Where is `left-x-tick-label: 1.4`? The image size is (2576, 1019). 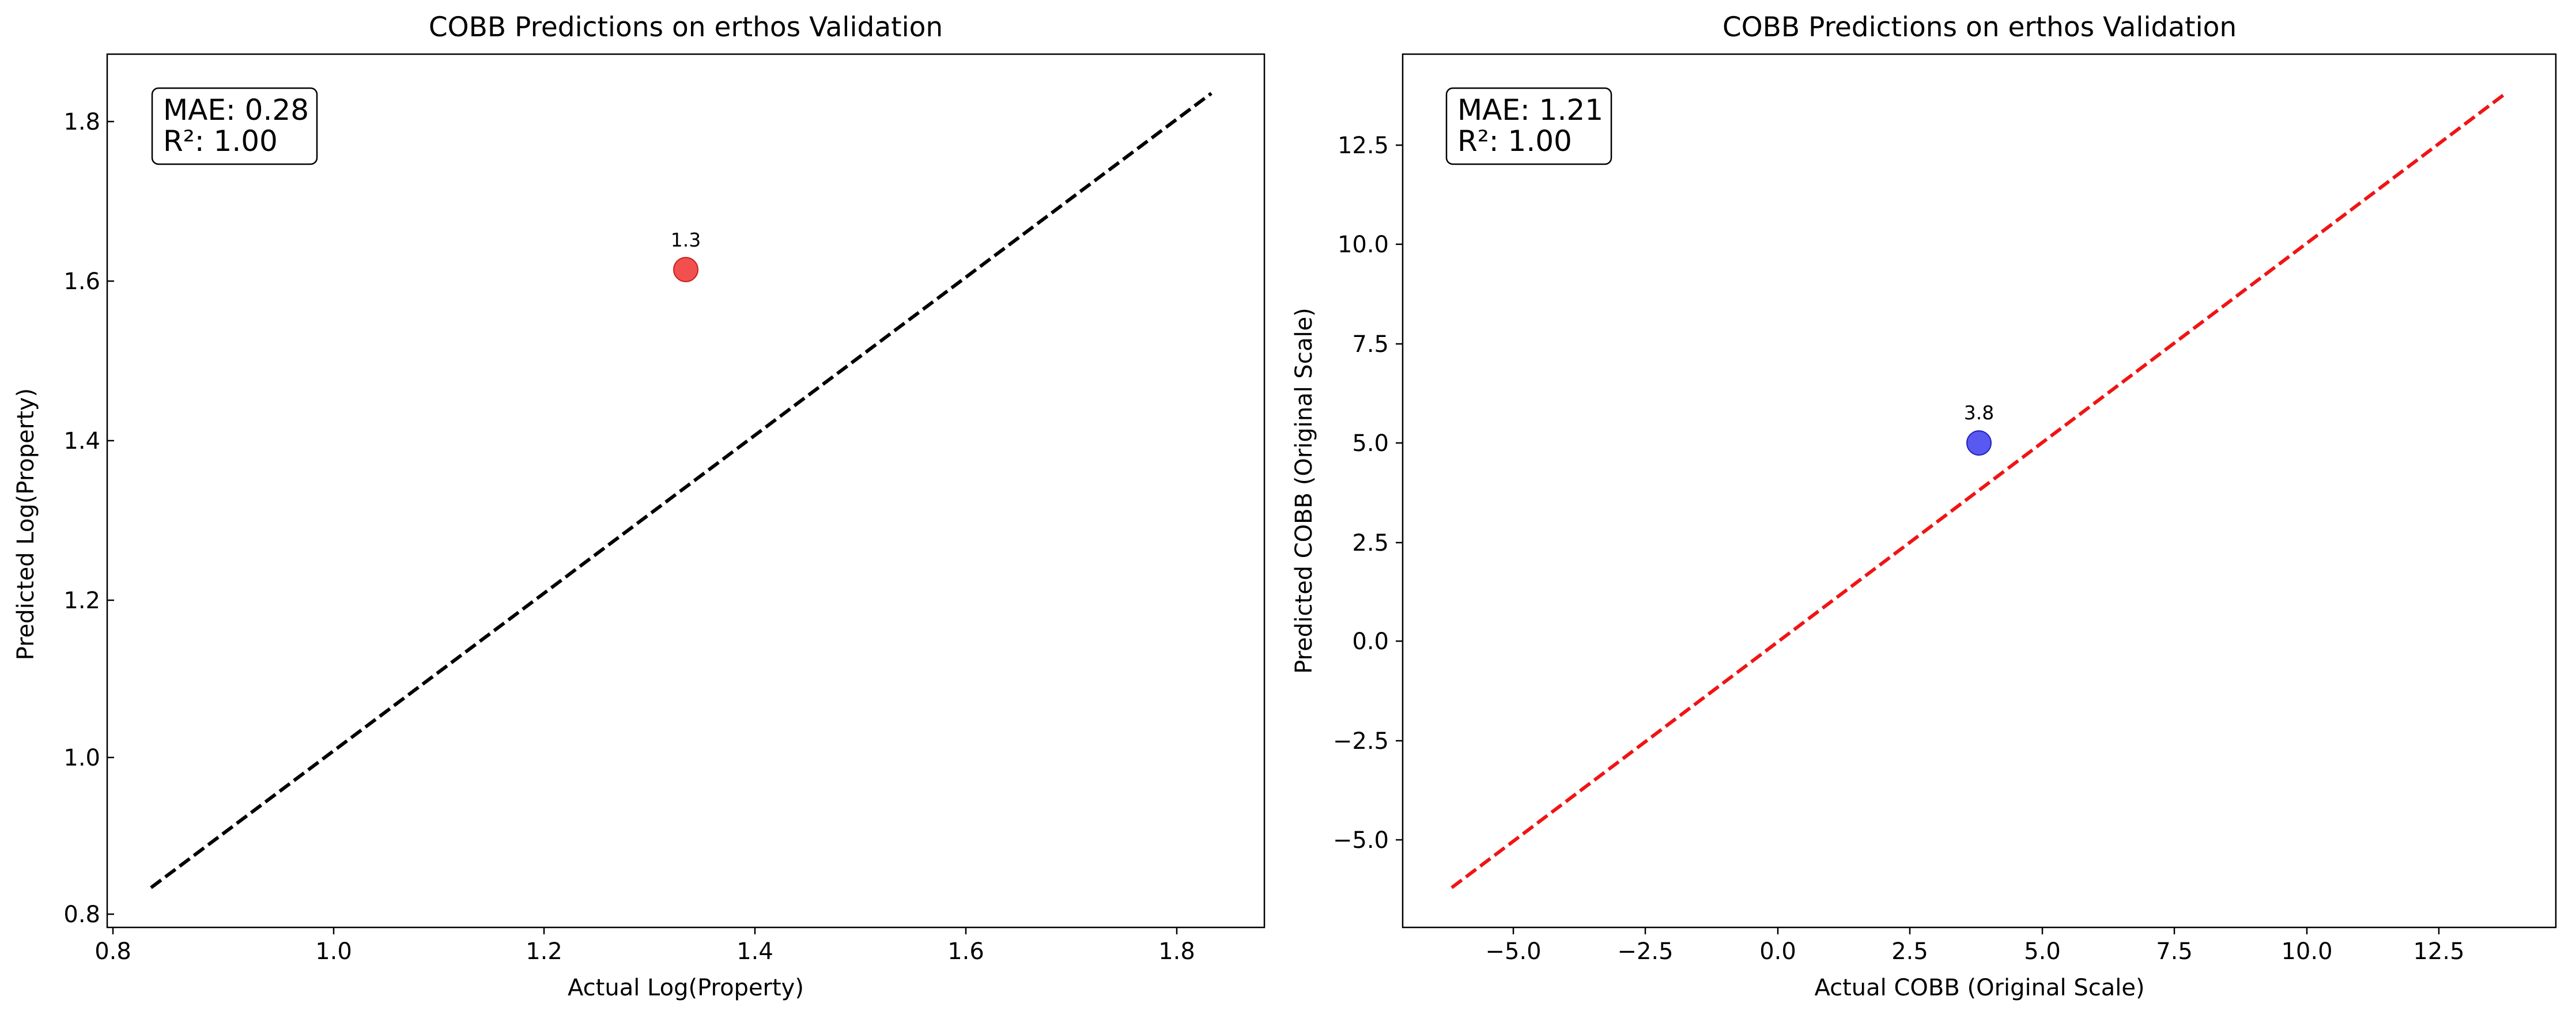 left-x-tick-label: 1.4 is located at coordinates (754, 951).